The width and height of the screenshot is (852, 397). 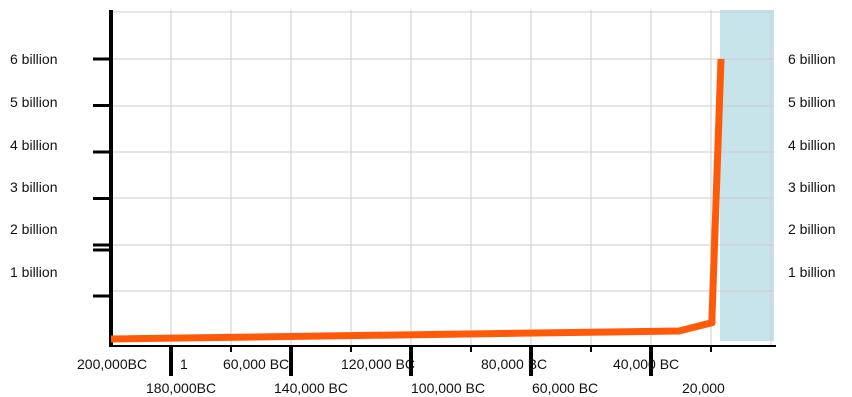 What do you see at coordinates (33, 229) in the screenshot?
I see `y-label-left-2: 2 billion` at bounding box center [33, 229].